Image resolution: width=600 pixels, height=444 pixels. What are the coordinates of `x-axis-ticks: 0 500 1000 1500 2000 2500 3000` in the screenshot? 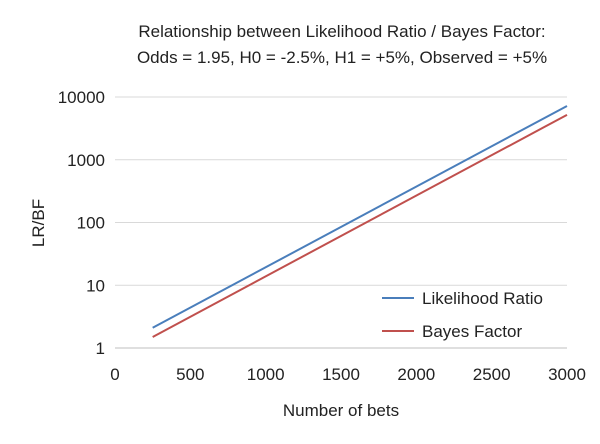 It's located at (348, 374).